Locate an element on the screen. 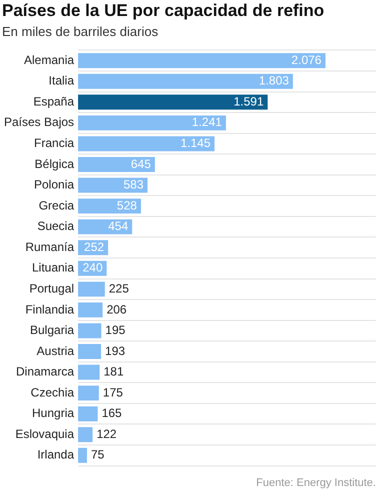 The height and width of the screenshot is (500, 380). y-tick-label: Portugal is located at coordinates (51, 288).